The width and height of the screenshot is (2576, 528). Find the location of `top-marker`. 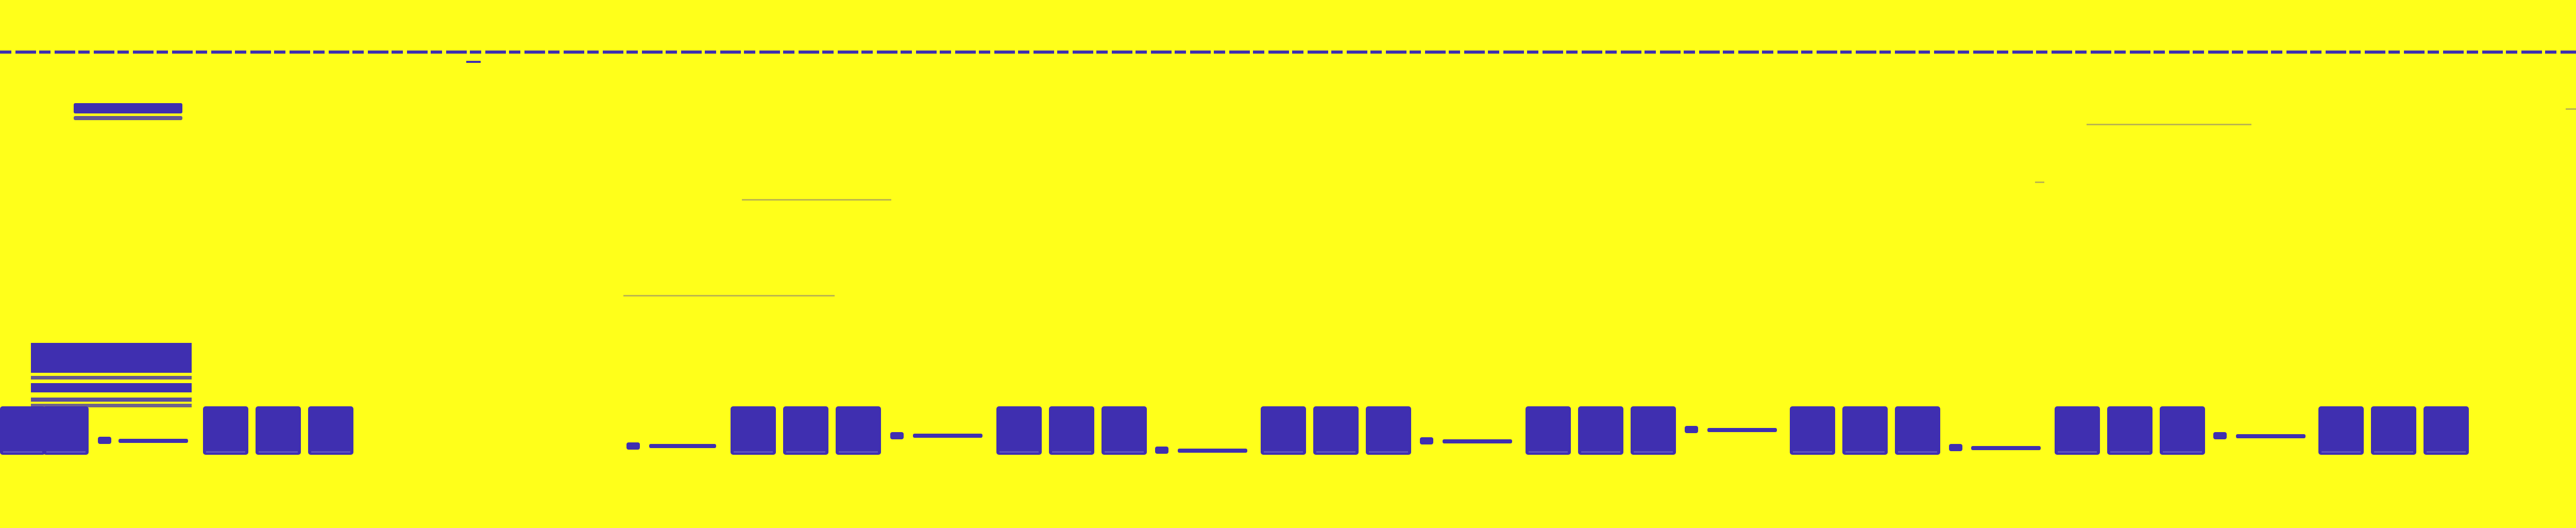

top-marker is located at coordinates (473, 62).